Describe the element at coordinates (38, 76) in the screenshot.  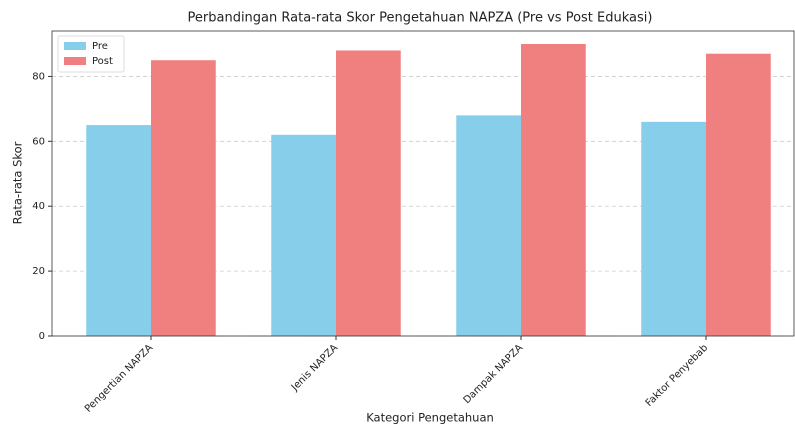
I see `y-tick-label: 80` at that location.